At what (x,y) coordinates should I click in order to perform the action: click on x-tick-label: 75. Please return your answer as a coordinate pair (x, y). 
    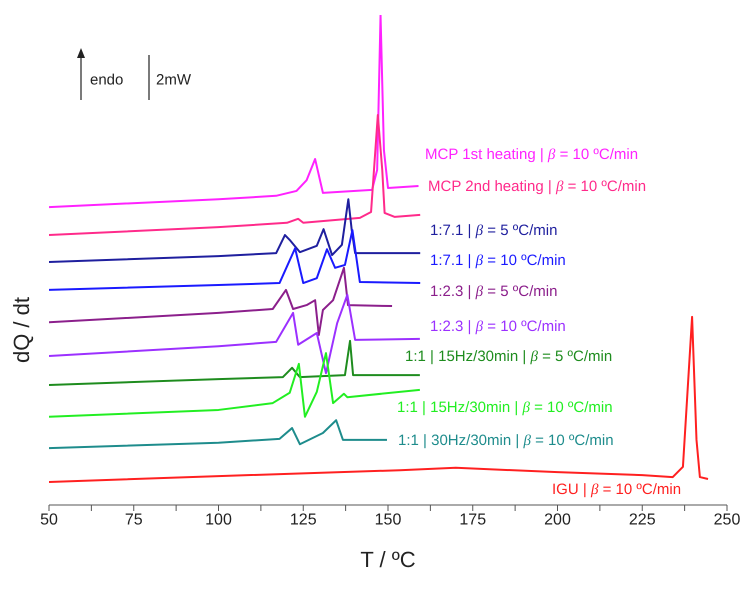
    Looking at the image, I should click on (133, 519).